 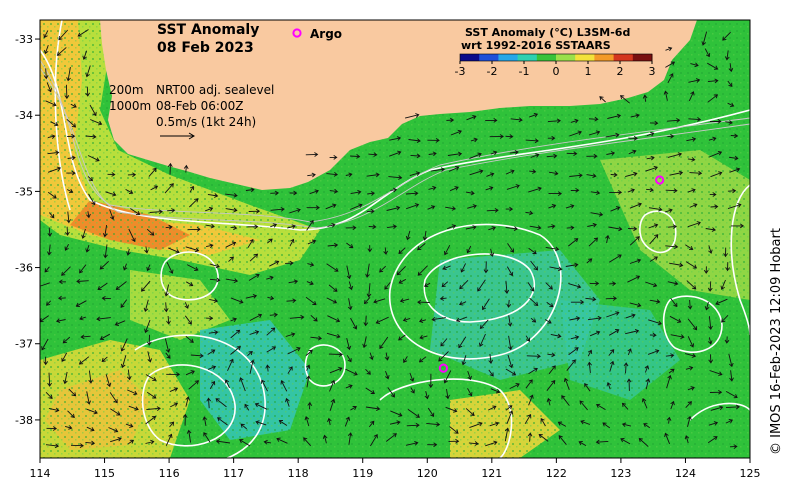 I want to click on colorbar-tick-label: -2, so click(x=492, y=71).